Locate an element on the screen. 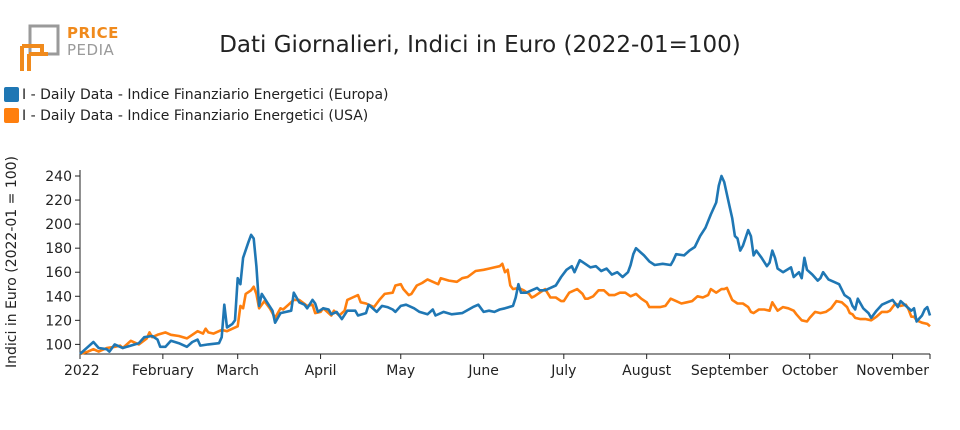 The image size is (960, 430). y-tick-label: 100 is located at coordinates (58, 345).